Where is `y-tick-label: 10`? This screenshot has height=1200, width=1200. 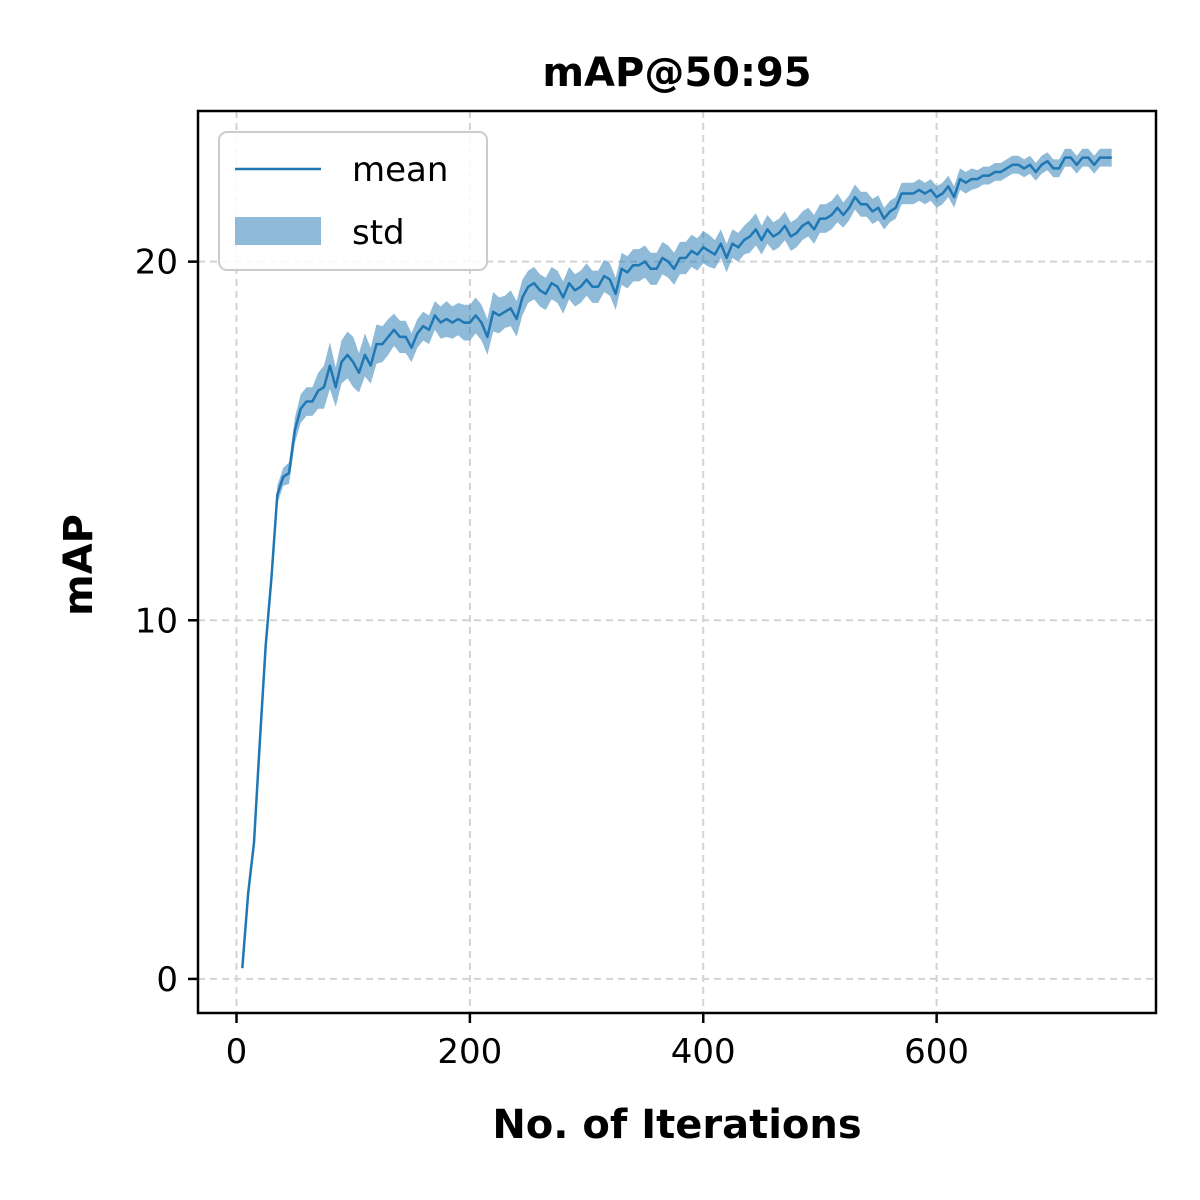 y-tick-label: 10 is located at coordinates (156, 621).